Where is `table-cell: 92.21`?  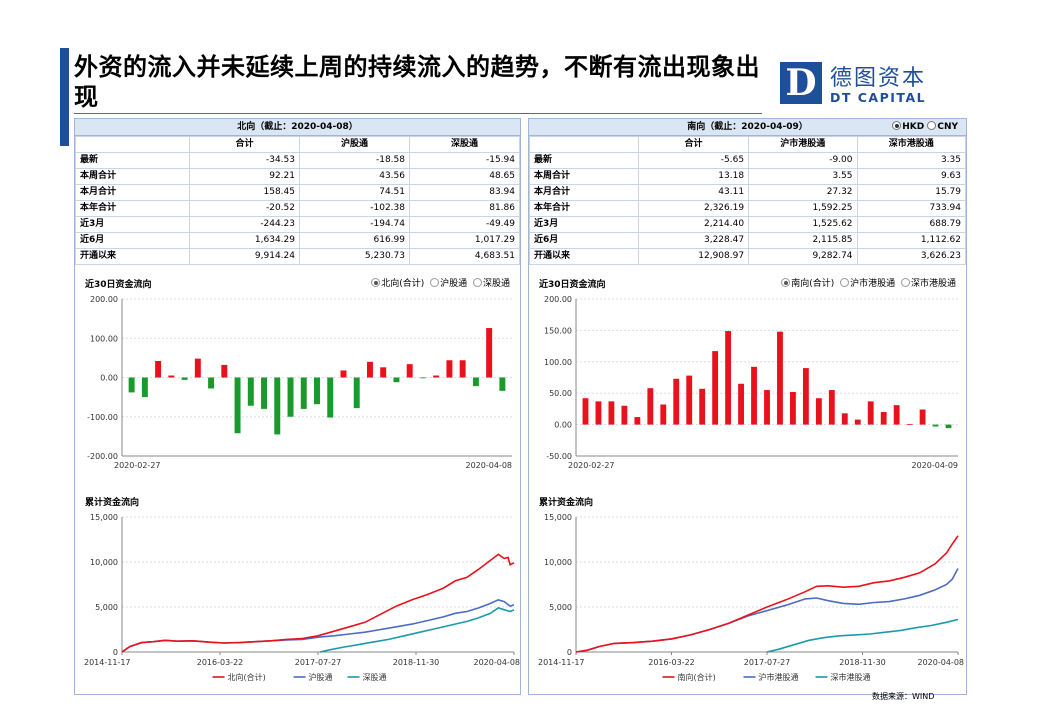
table-cell: 92.21 is located at coordinates (244, 176).